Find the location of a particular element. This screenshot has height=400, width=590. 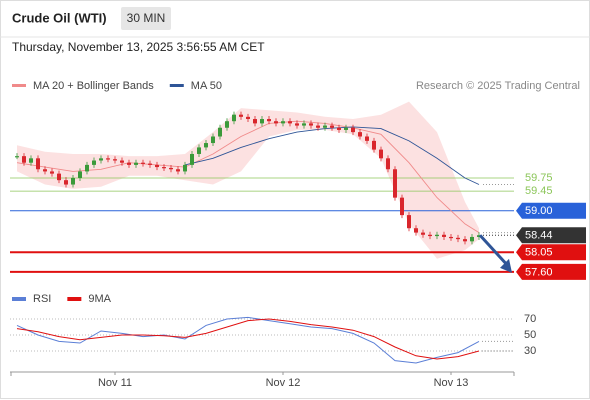

x-tick-label: Nov 11 is located at coordinates (115, 383).